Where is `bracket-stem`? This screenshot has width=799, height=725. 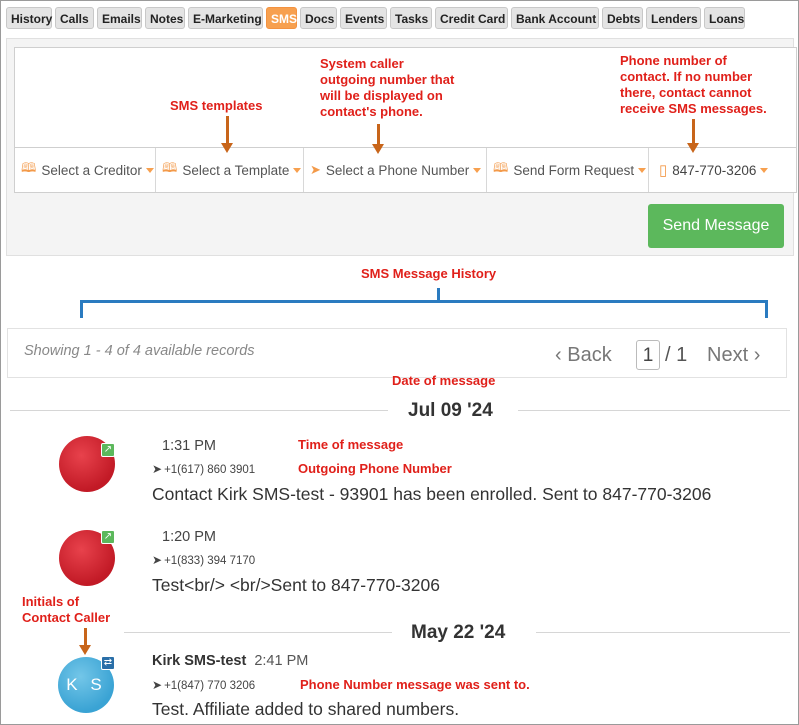
bracket-stem is located at coordinates (438, 295).